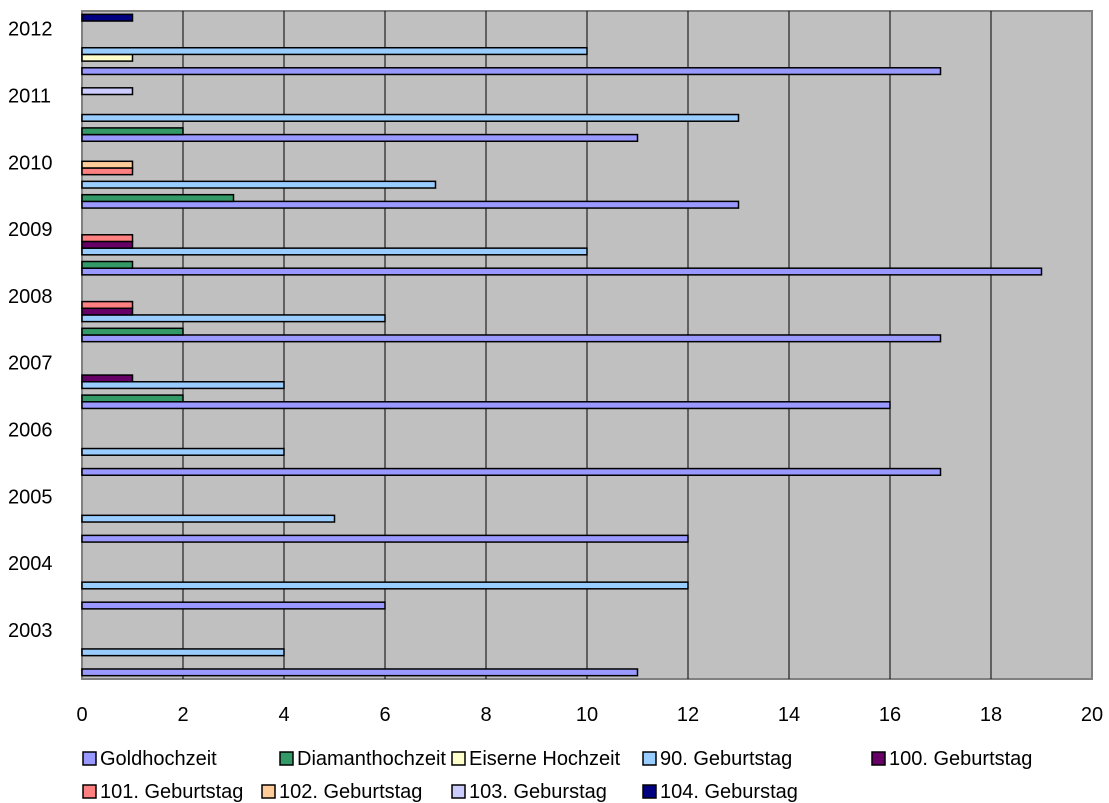 The height and width of the screenshot is (803, 1109). I want to click on legend-label: 101. Geburtstag, so click(171, 792).